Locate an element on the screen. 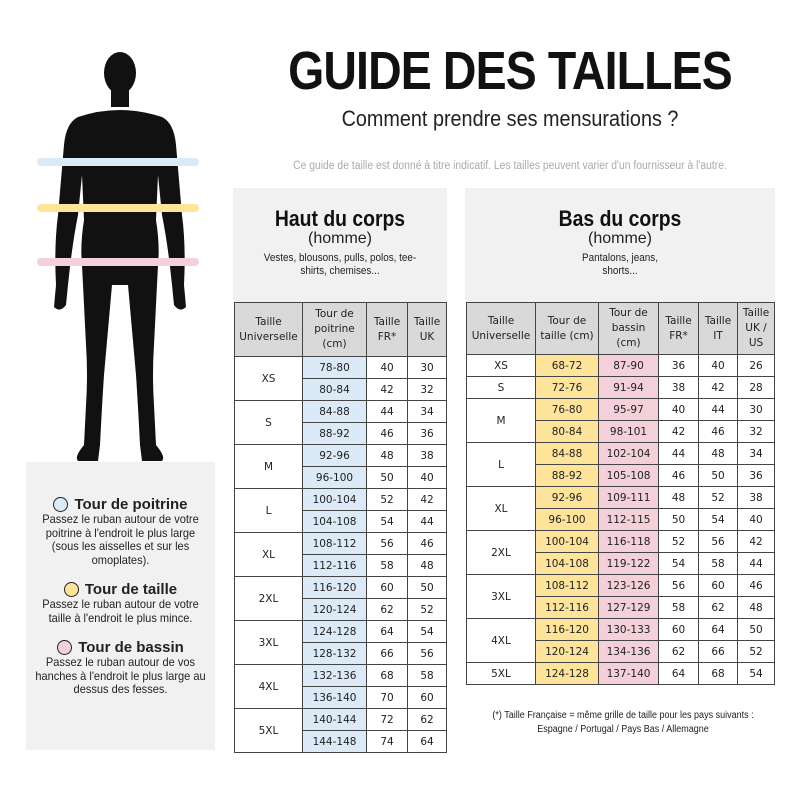 The height and width of the screenshot is (800, 800). value-cell: 98-101 is located at coordinates (628, 431).